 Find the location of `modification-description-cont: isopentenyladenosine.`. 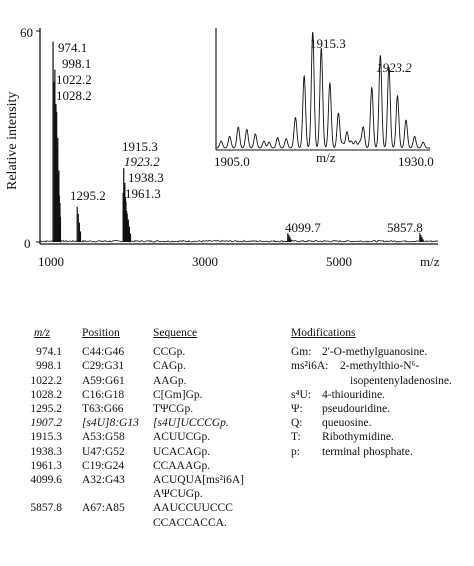

modification-description-cont: isopentenyladenosine. is located at coordinates (401, 380).